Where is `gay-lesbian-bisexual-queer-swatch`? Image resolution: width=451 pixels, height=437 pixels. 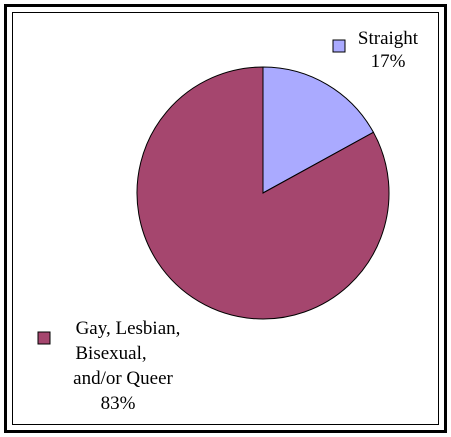 gay-lesbian-bisexual-queer-swatch is located at coordinates (44, 338).